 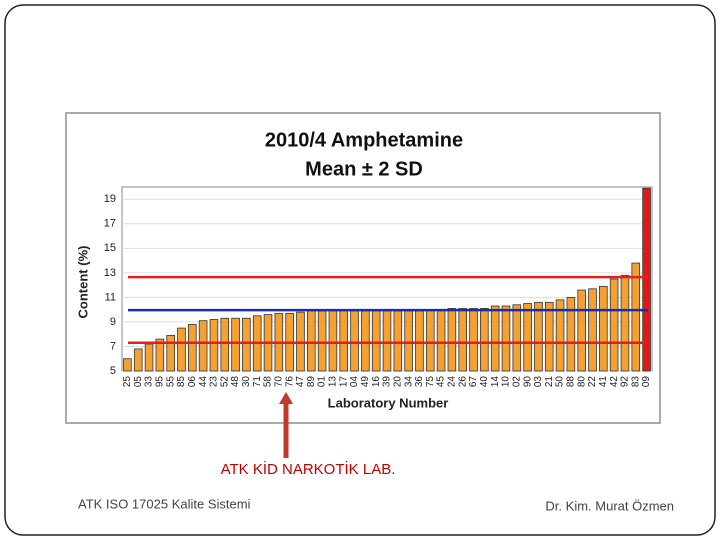 What do you see at coordinates (257, 382) in the screenshot?
I see `x-tick-label: 71` at bounding box center [257, 382].